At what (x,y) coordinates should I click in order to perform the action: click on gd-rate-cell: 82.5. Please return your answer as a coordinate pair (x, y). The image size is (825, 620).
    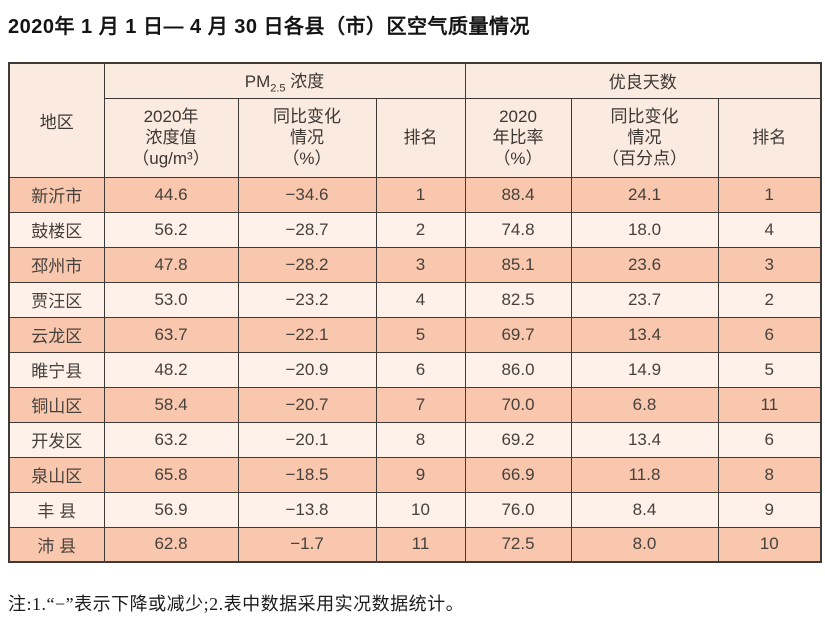
    Looking at the image, I should click on (518, 299).